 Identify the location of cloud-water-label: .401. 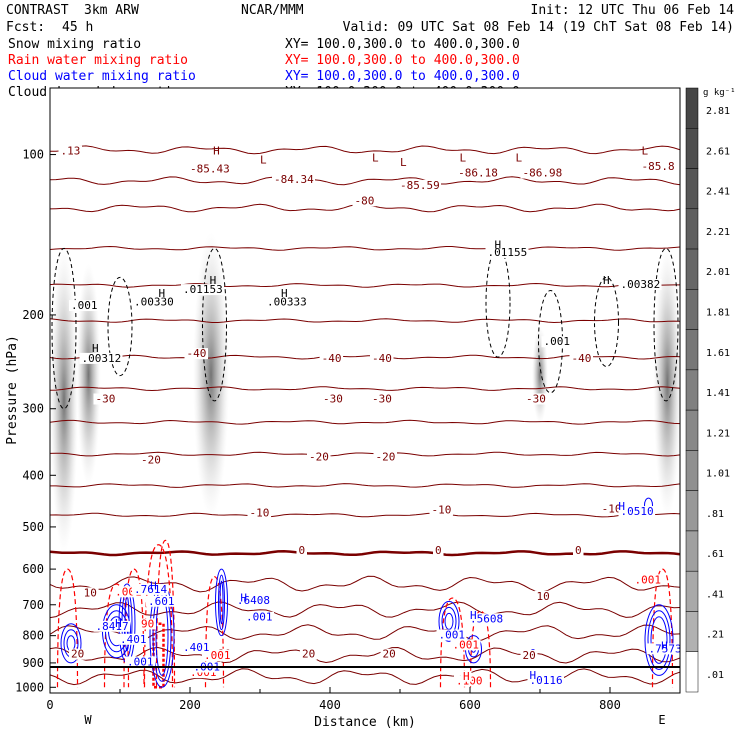
(196, 647).